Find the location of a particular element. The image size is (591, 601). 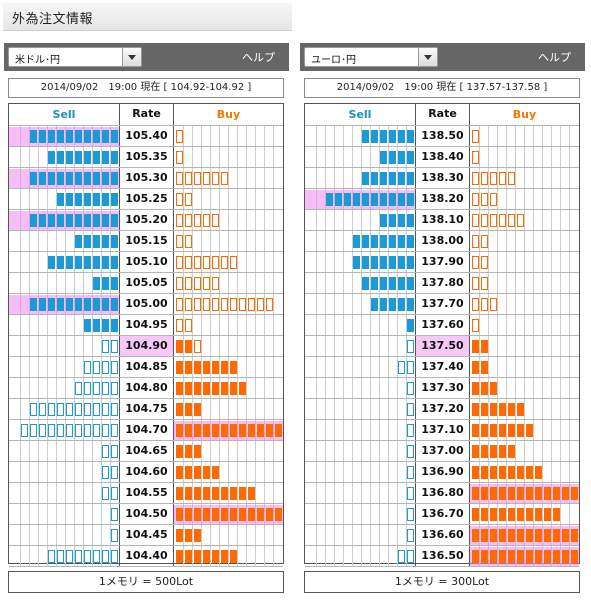

currency-pair-select: ユーロ･円 is located at coordinates (371, 57).